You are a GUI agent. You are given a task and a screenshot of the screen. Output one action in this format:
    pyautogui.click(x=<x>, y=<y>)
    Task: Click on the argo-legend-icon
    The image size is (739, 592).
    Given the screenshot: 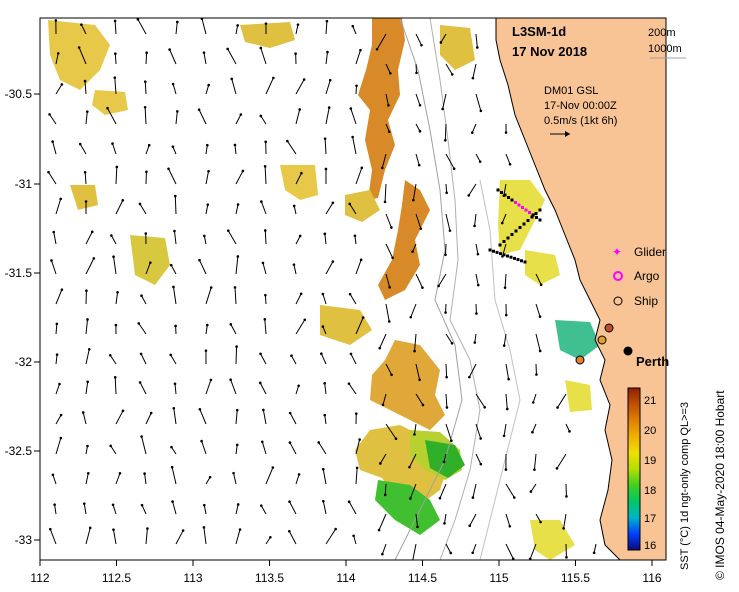 What is the action you would take?
    pyautogui.click(x=618, y=276)
    